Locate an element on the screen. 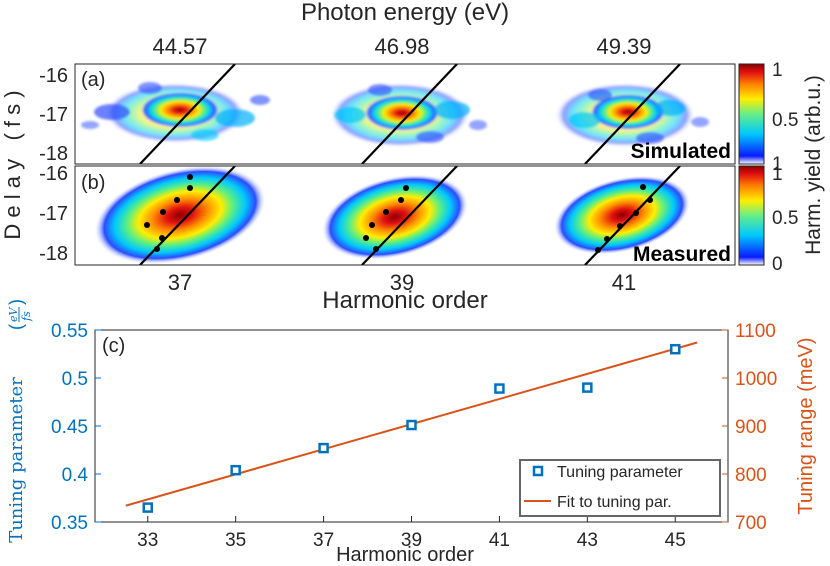  x-tick-label-39: 39 is located at coordinates (411, 540).